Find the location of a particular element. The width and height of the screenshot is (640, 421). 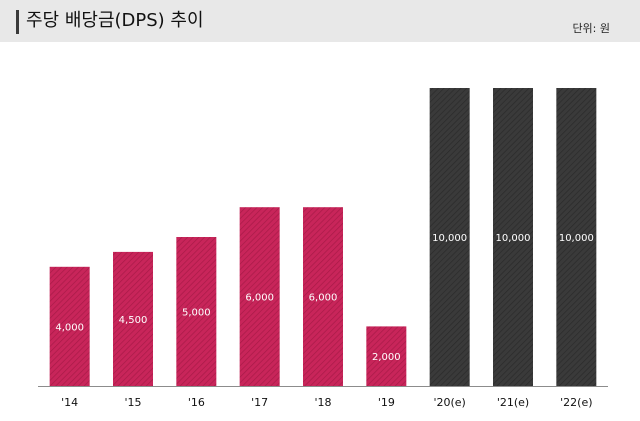

bar-value-label-6: 10,000 is located at coordinates (449, 238).